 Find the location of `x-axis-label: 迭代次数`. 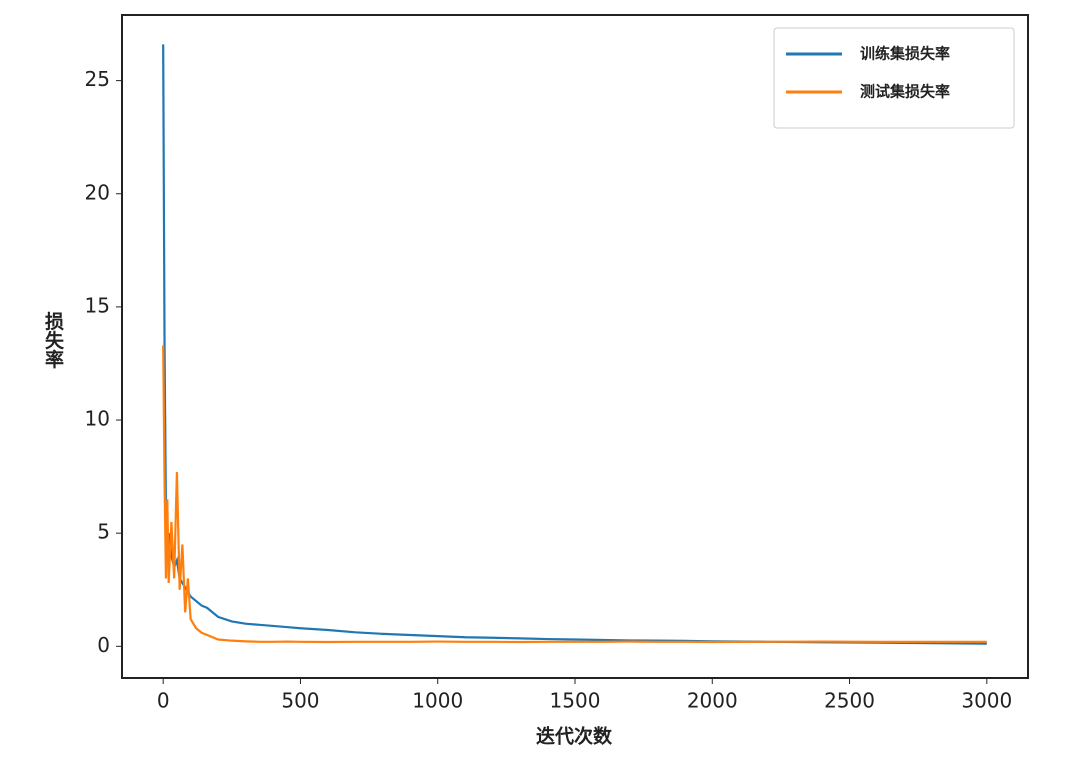

x-axis-label: 迭代次数 is located at coordinates (574, 736).